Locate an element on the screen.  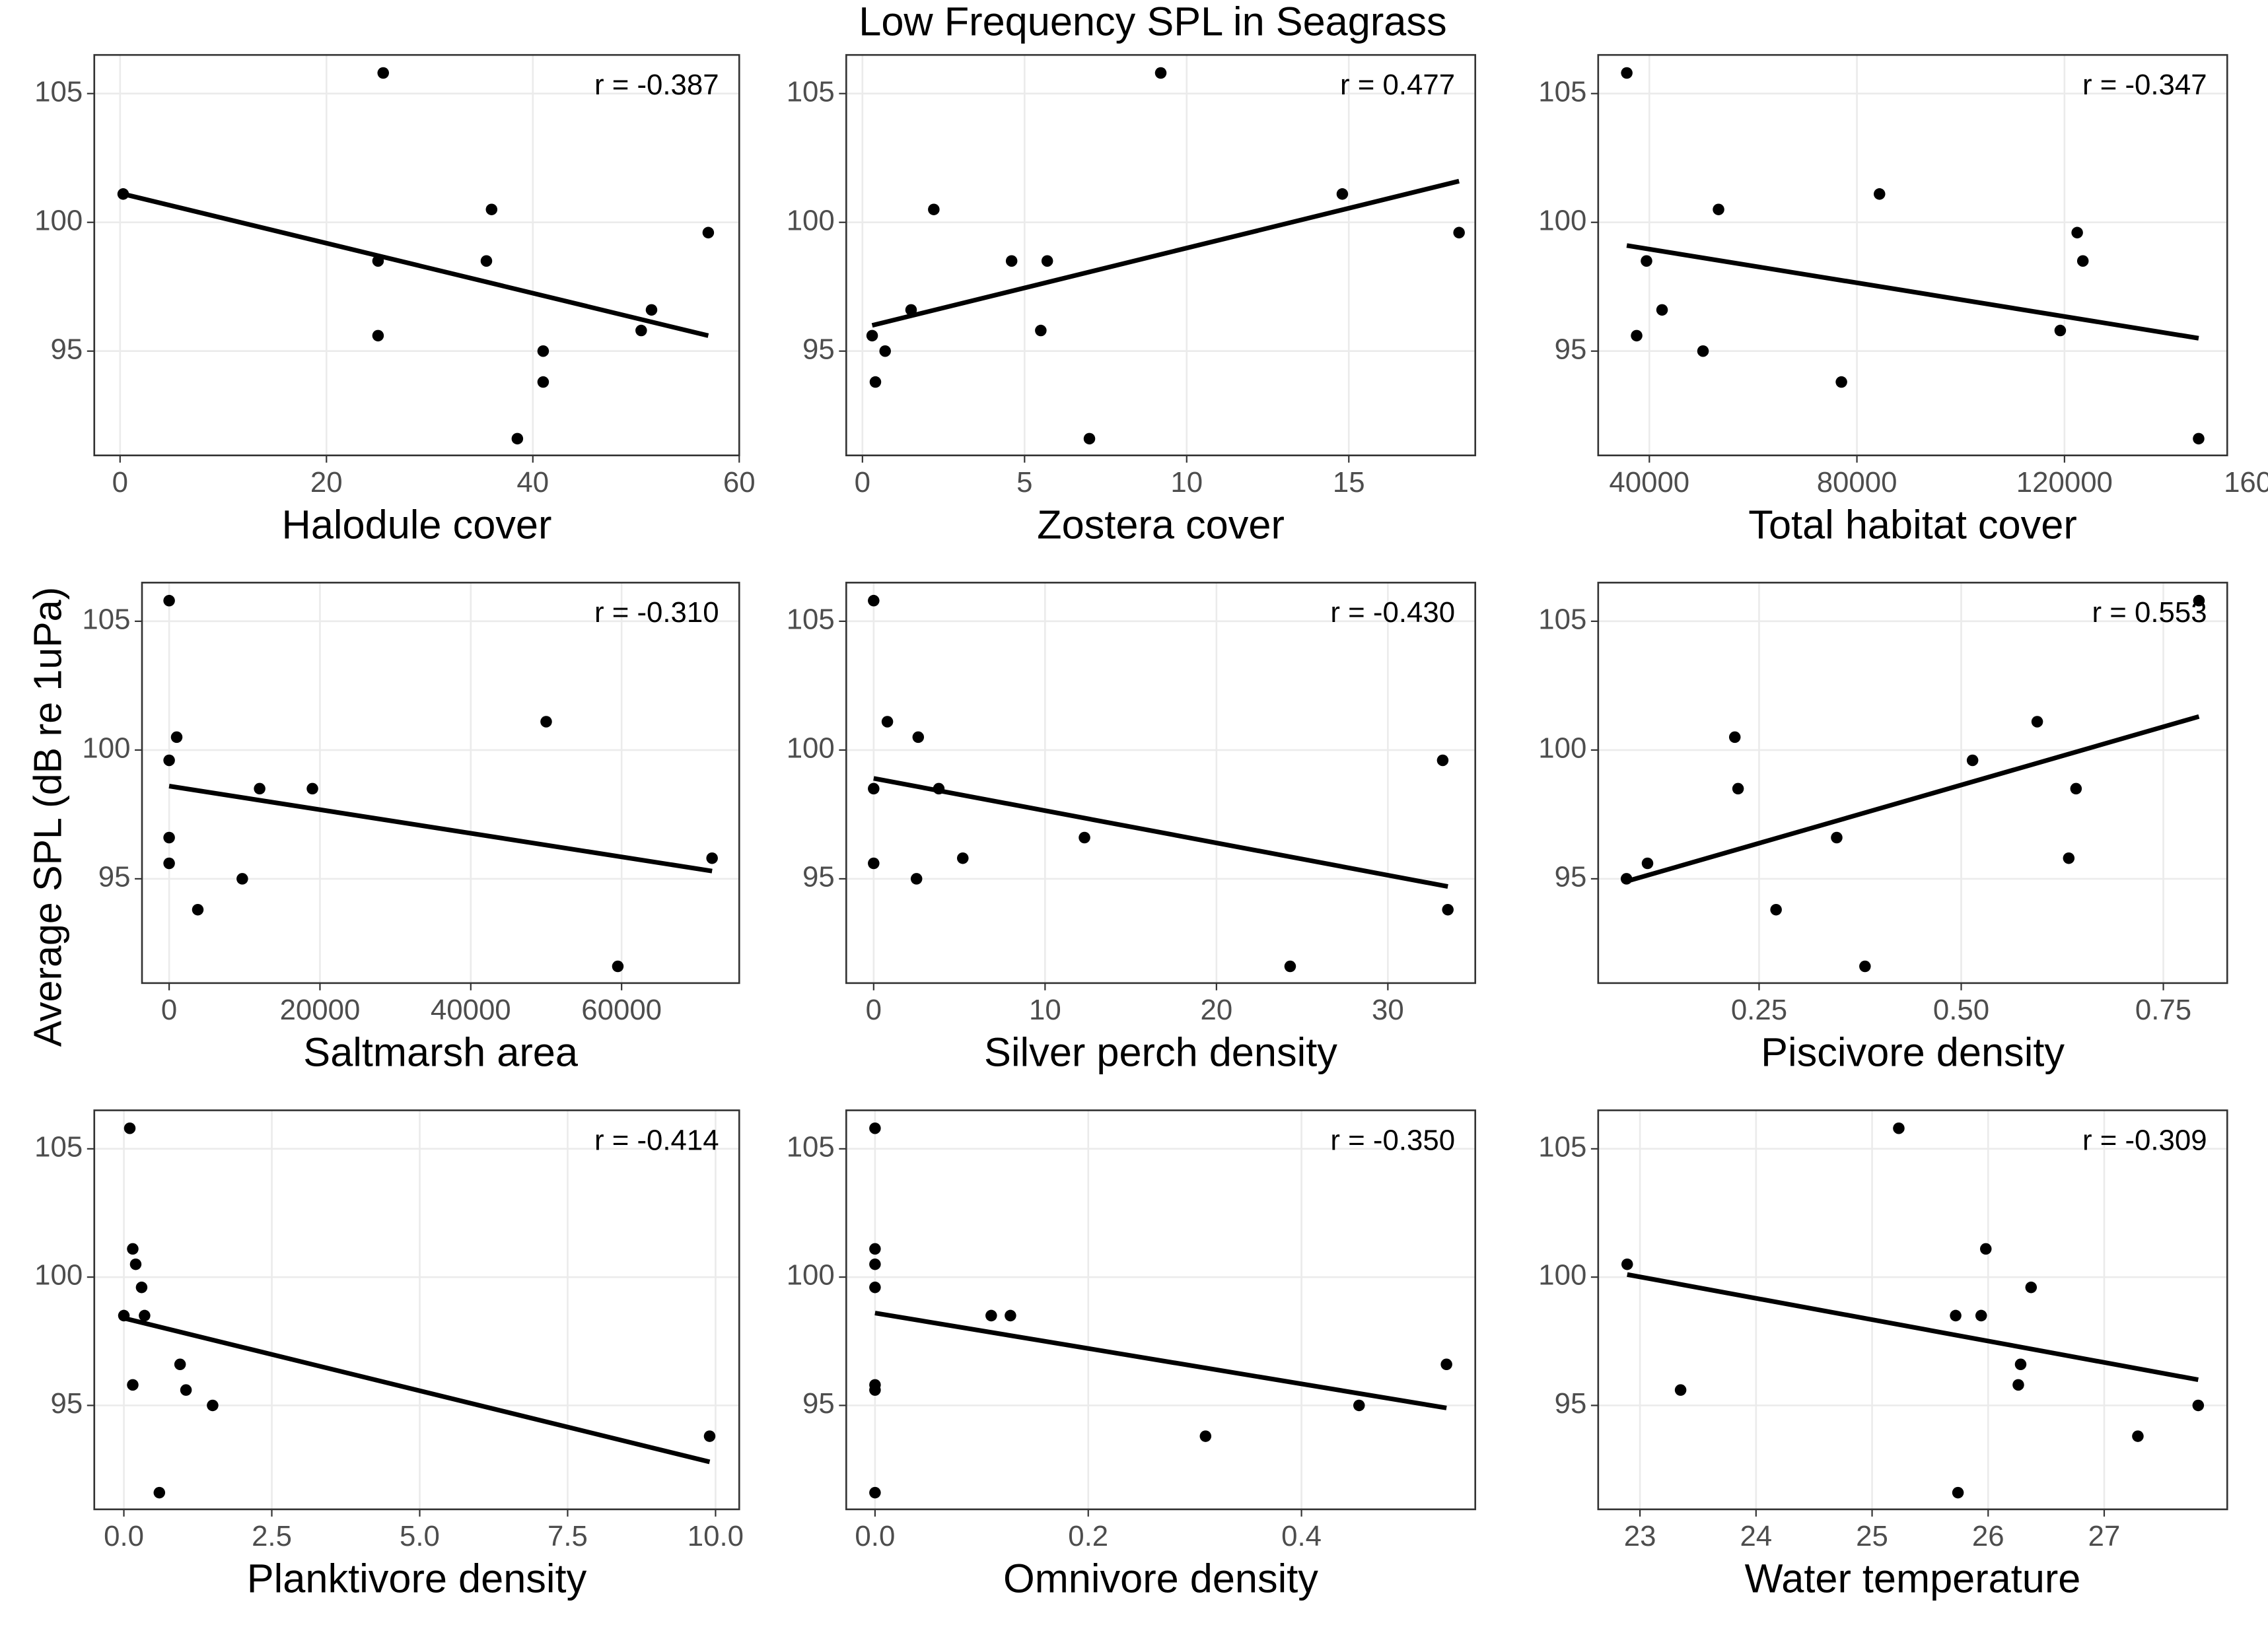
y-tick-label: 95 is located at coordinates (114, 877).